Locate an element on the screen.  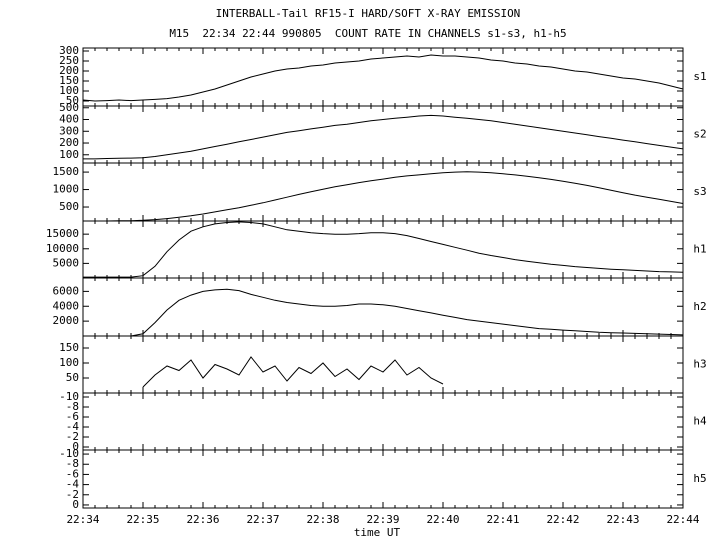
panel-label: h4 is located at coordinates (700, 421).